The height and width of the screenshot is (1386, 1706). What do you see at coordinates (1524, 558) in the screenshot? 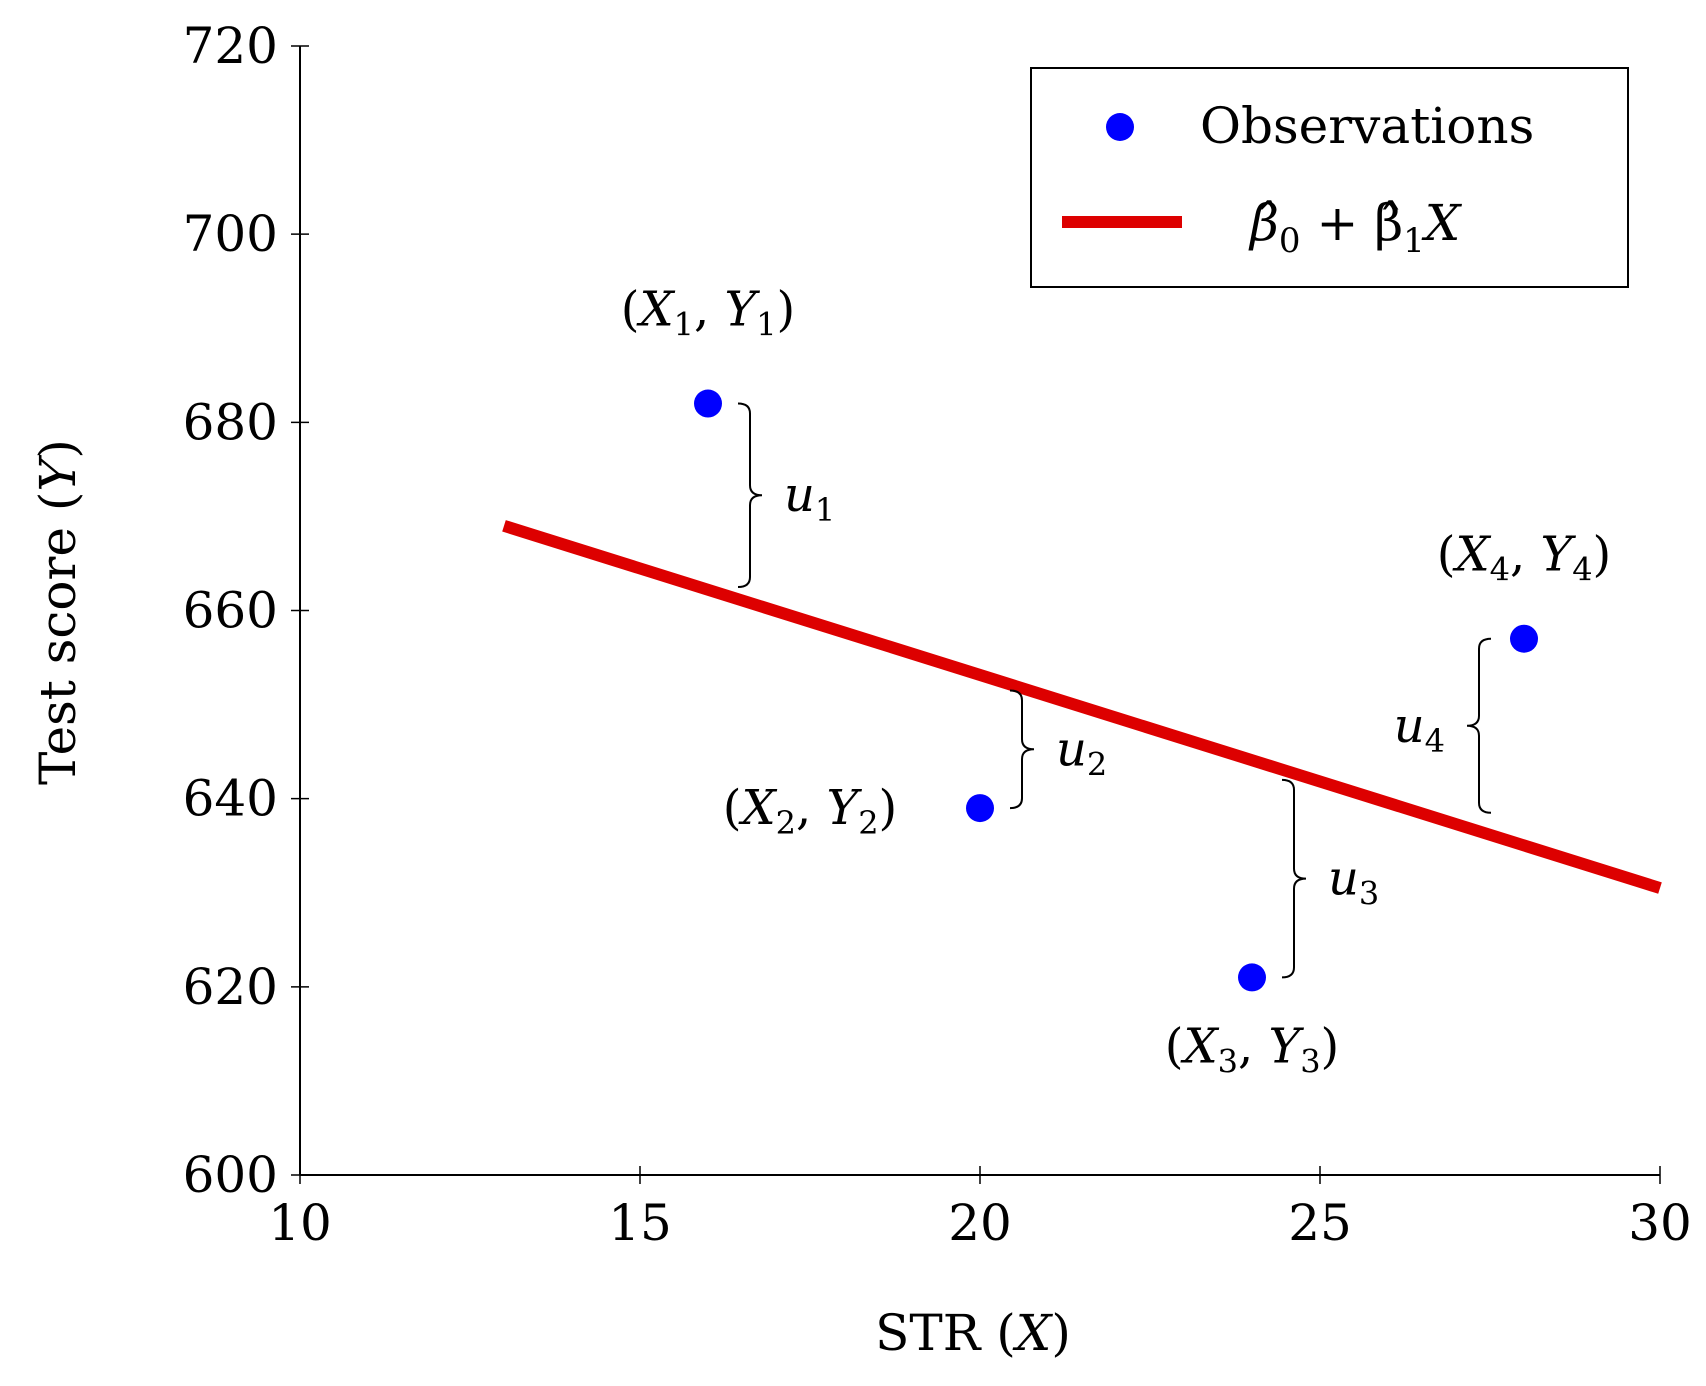
I see `point-label: (X4, Y4)` at bounding box center [1524, 558].